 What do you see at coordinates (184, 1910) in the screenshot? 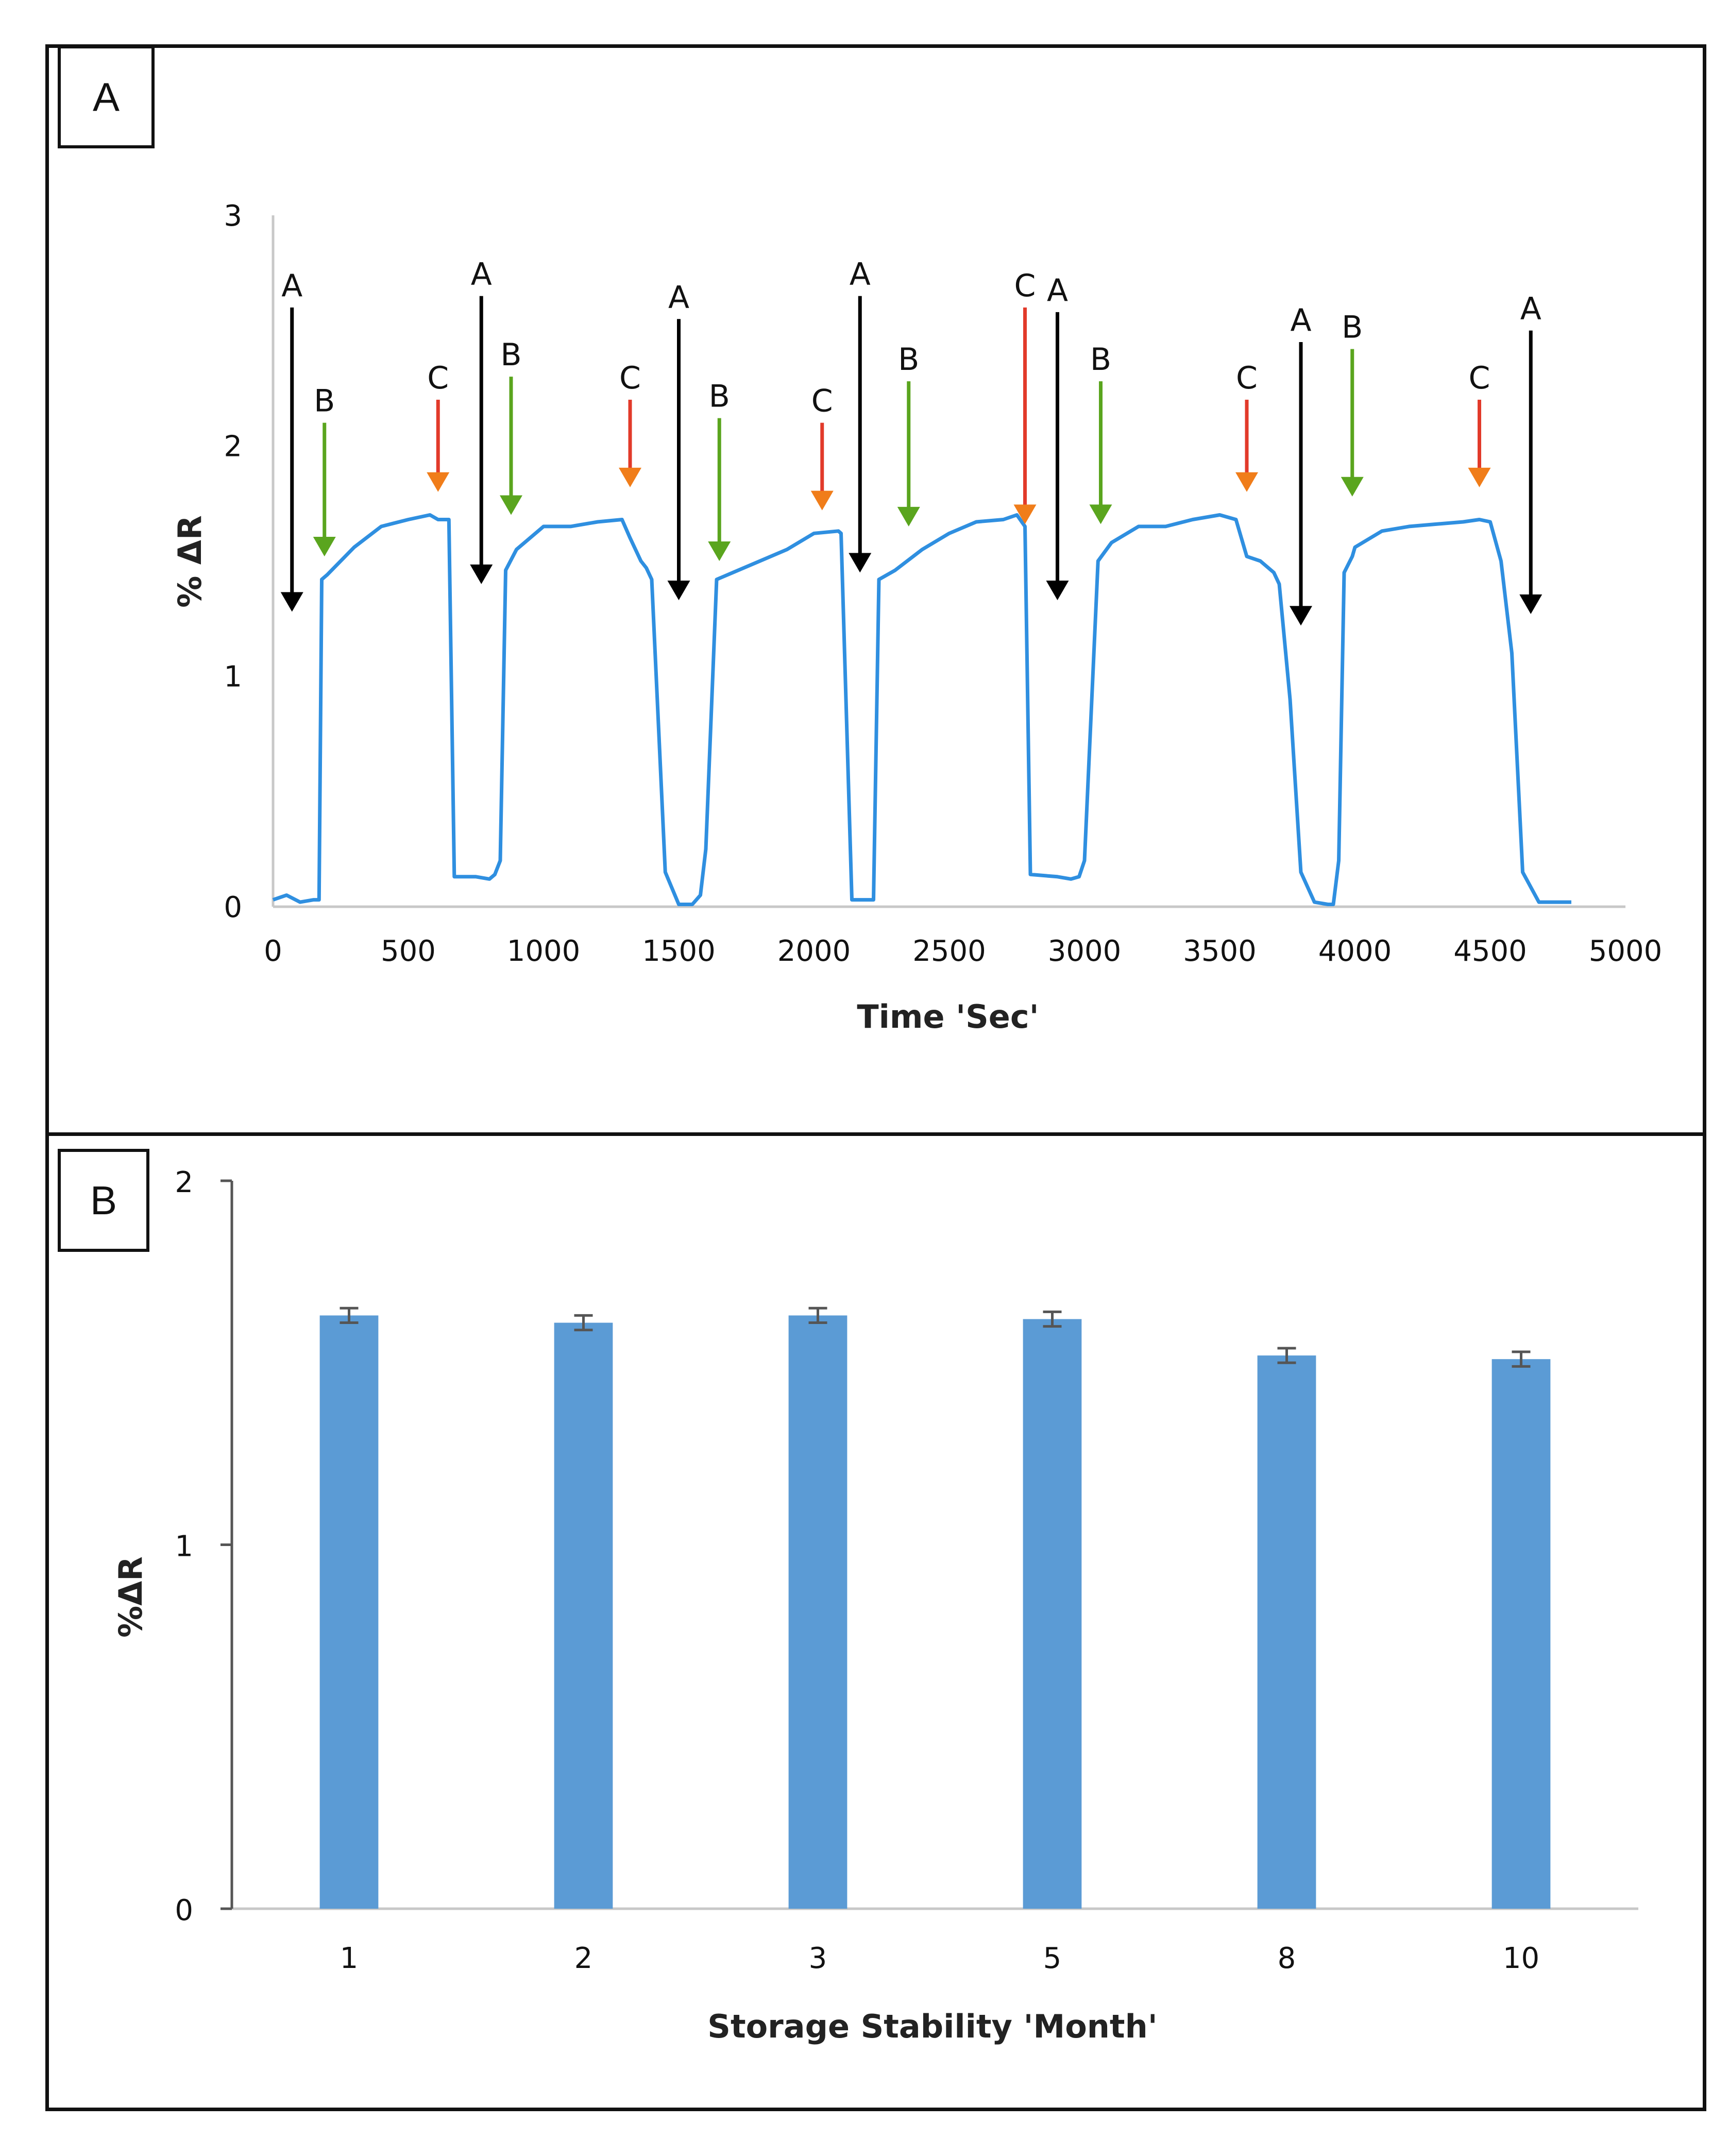
I see `chart-b-y-tick-label: 0` at bounding box center [184, 1910].